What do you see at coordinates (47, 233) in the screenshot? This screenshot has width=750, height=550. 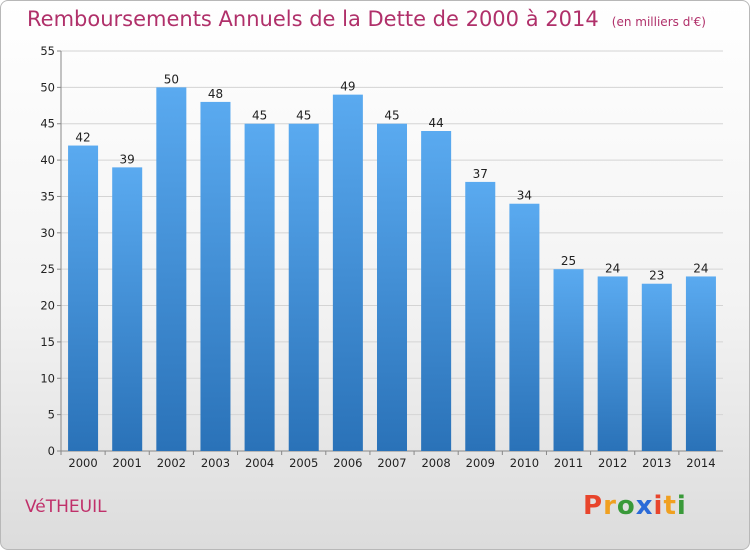 I see `y-tick-label: 30` at bounding box center [47, 233].